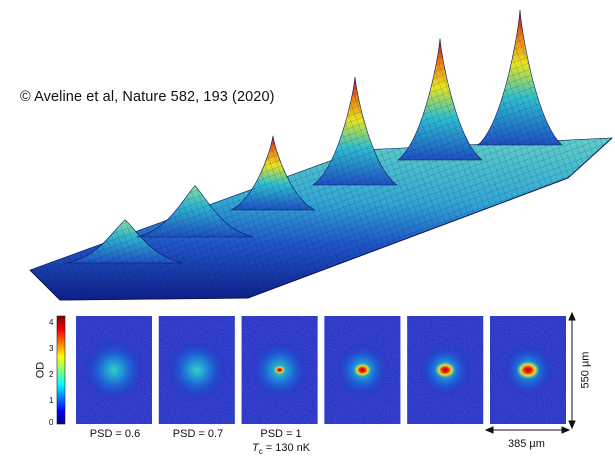 This screenshot has width=615, height=460. Describe the element at coordinates (51, 322) in the screenshot. I see `colorbar-tick: 4` at that location.